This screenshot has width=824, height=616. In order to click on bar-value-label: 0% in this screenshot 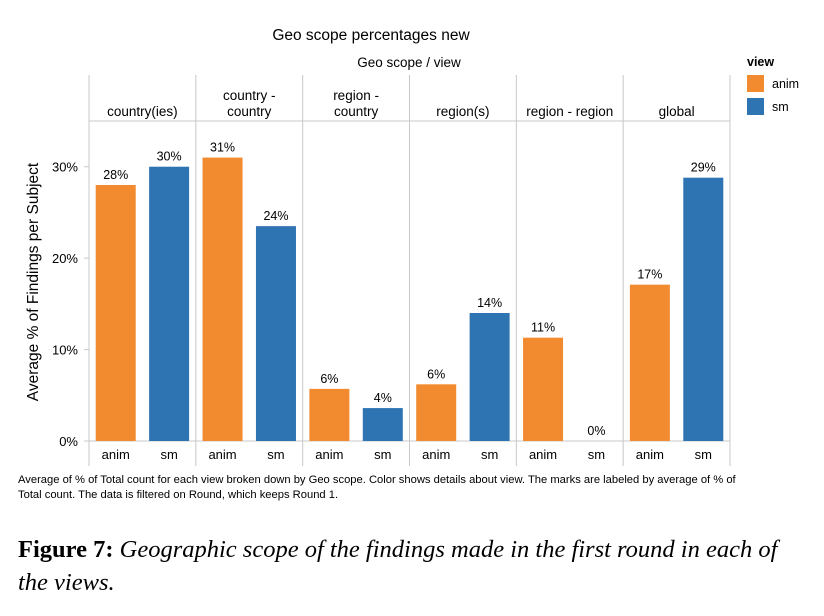, I will do `click(596, 431)`.